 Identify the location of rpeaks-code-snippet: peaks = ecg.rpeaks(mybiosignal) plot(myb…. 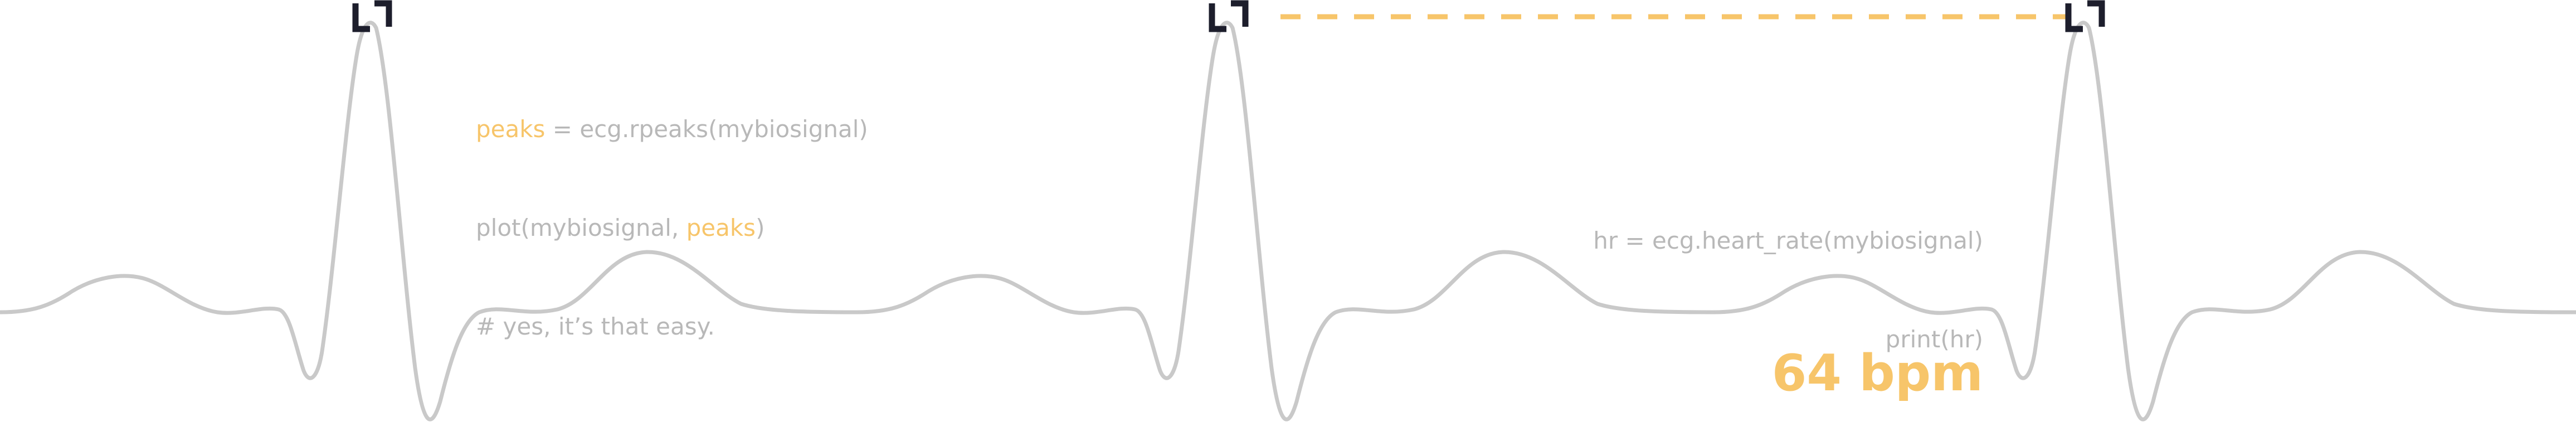
(672, 211).